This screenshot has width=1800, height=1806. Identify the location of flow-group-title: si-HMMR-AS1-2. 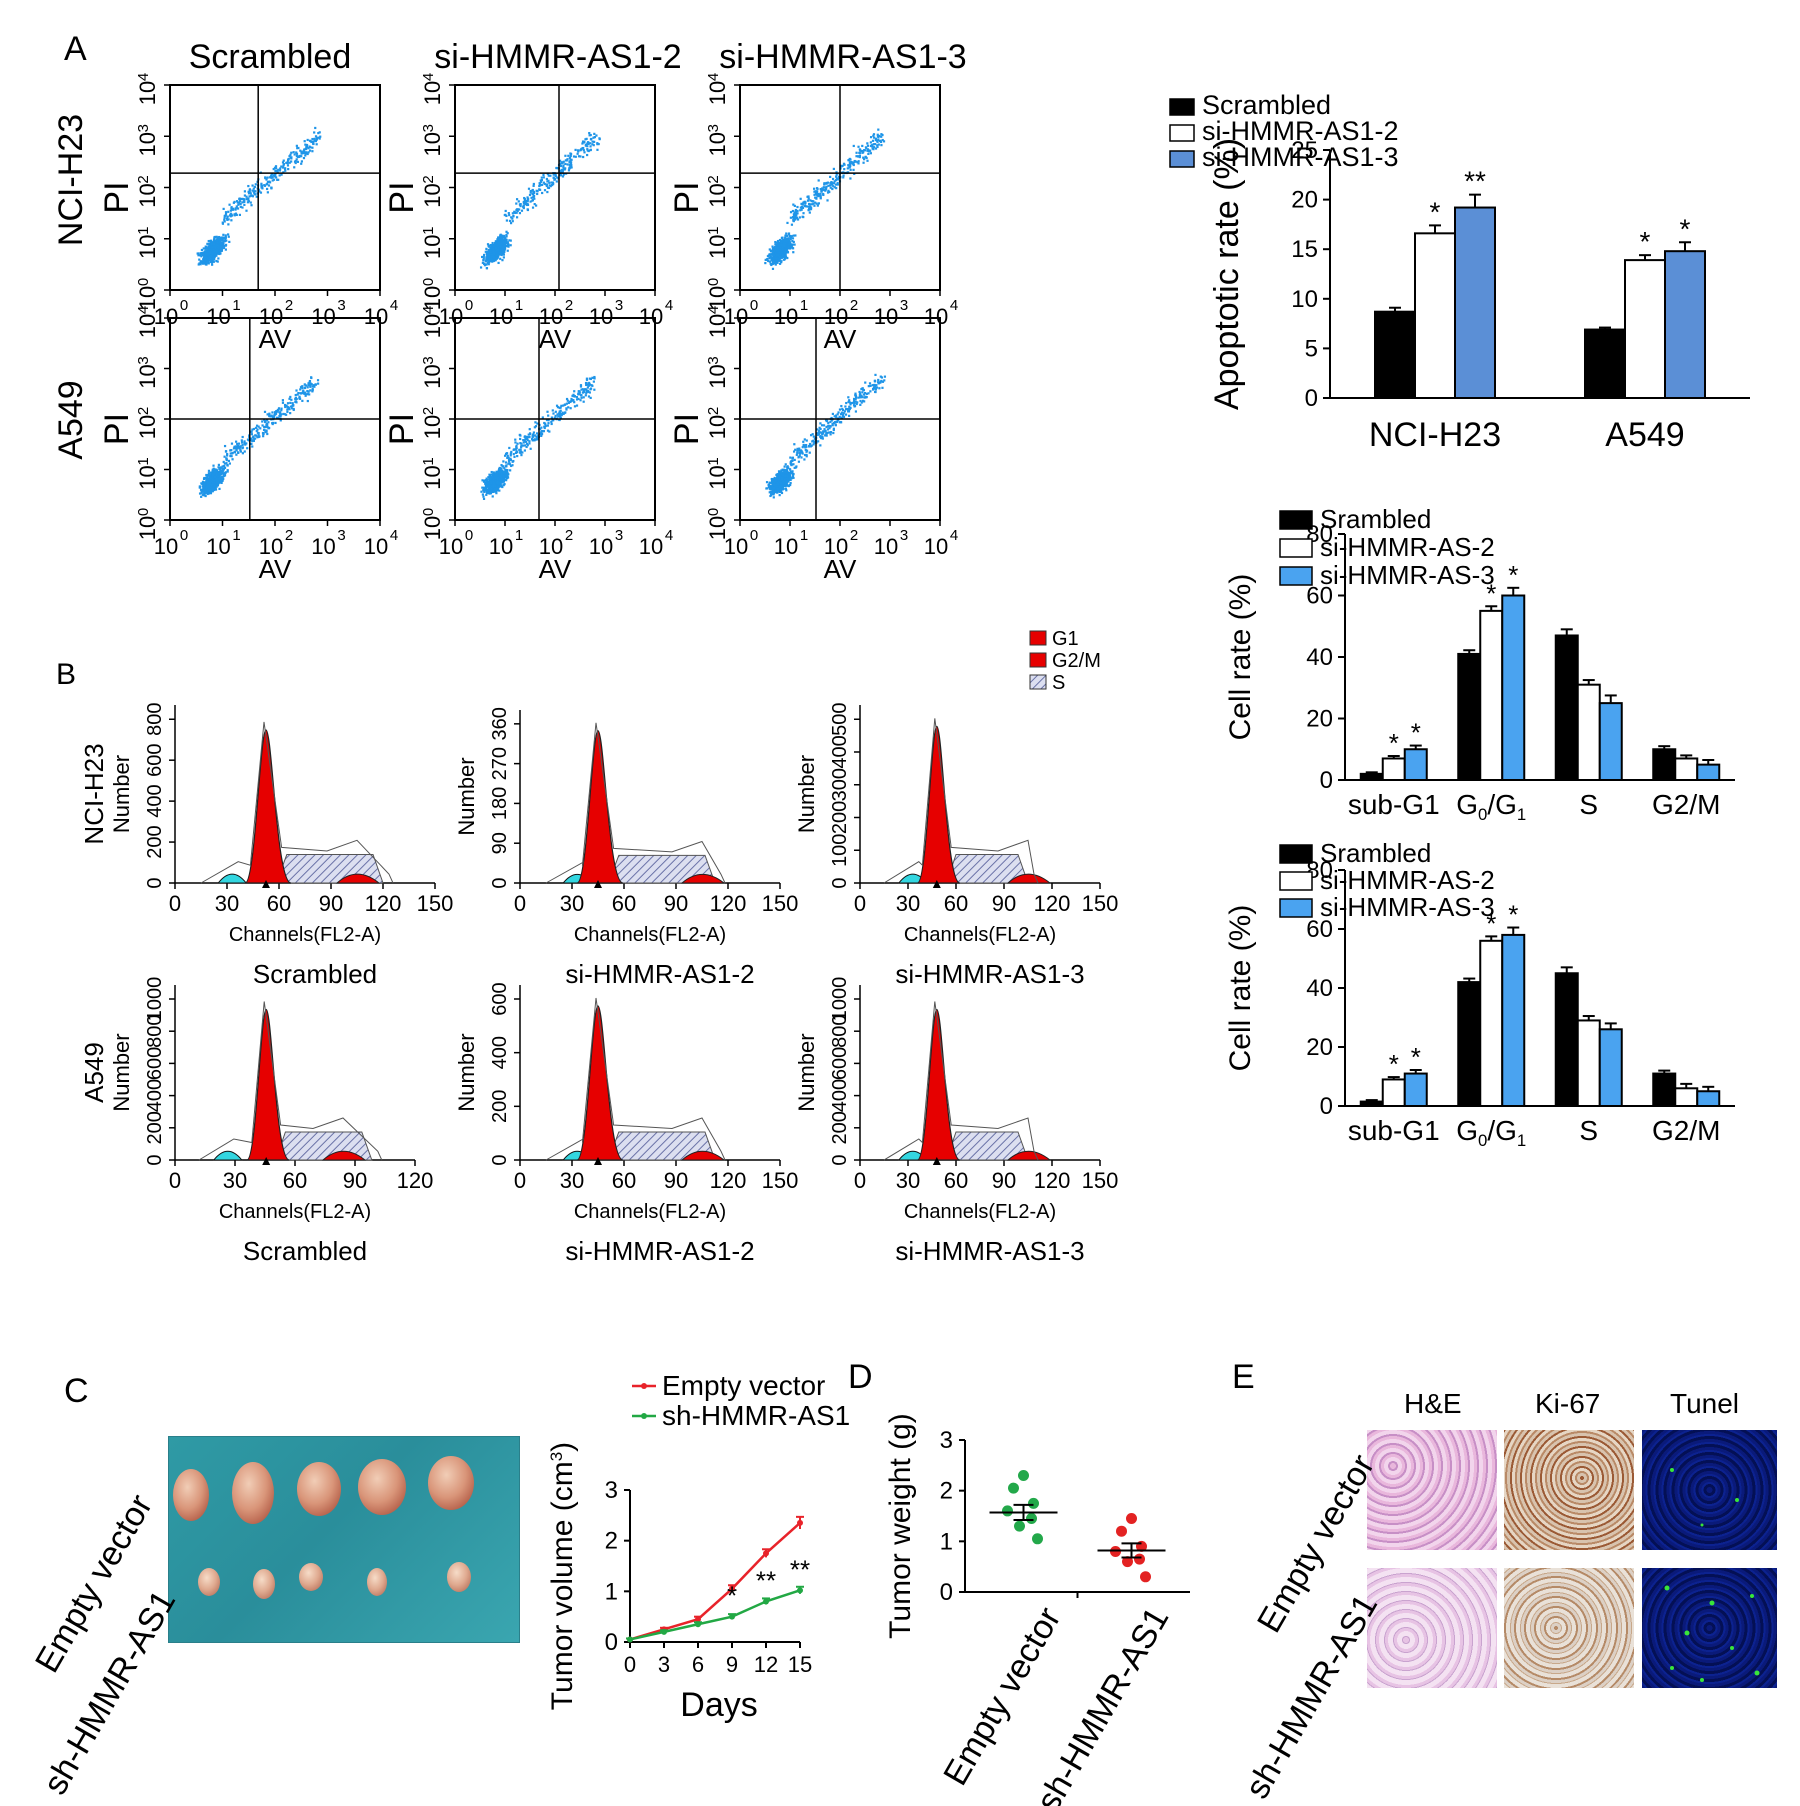
(557, 57).